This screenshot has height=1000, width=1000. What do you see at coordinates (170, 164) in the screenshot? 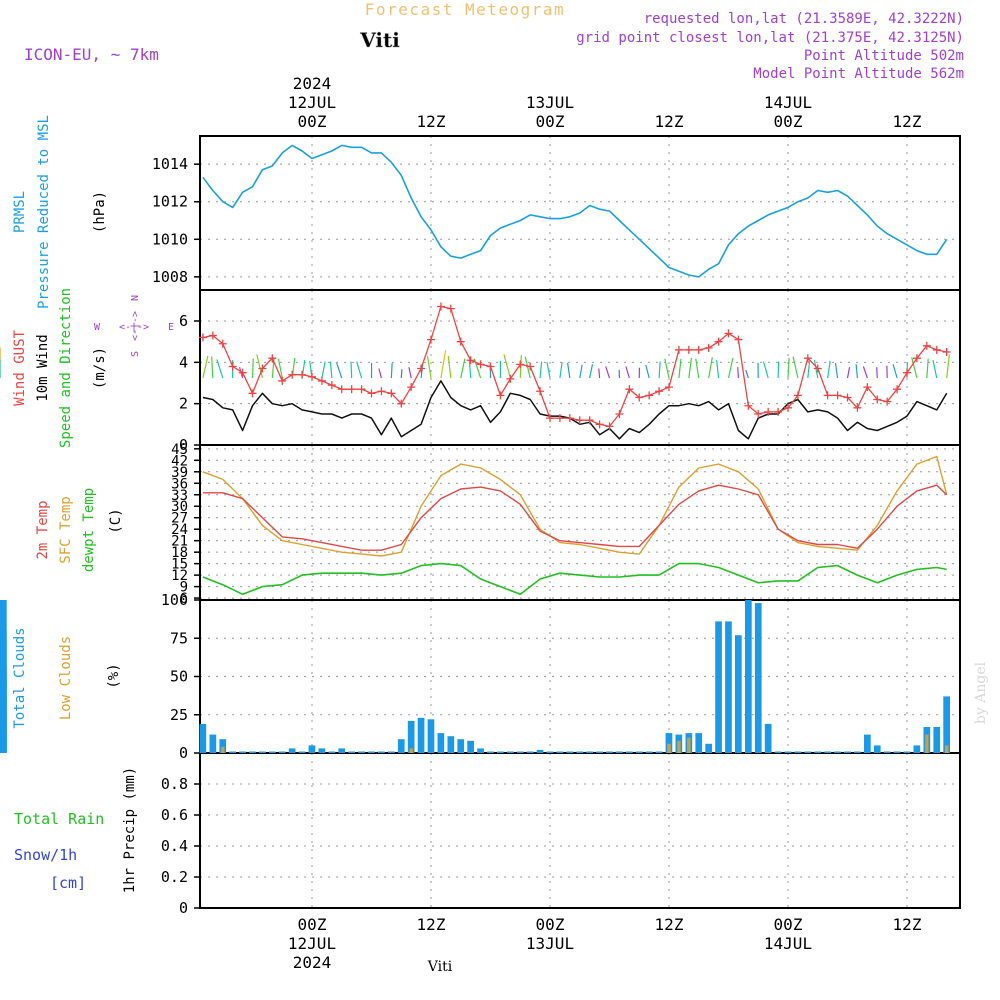
I see `pressure-ytick-label: 1014` at bounding box center [170, 164].